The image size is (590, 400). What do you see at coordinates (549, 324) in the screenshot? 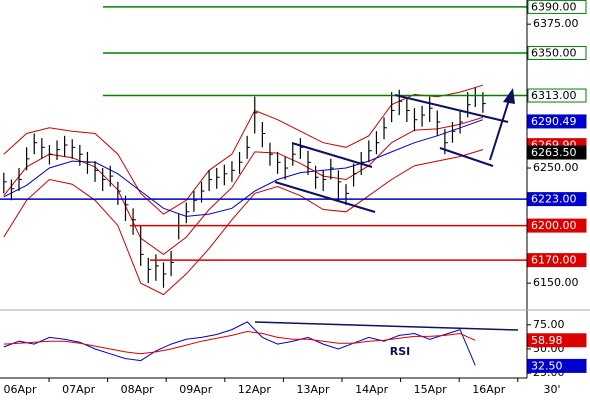
I see `y-tick-label: 75.00` at bounding box center [549, 324].